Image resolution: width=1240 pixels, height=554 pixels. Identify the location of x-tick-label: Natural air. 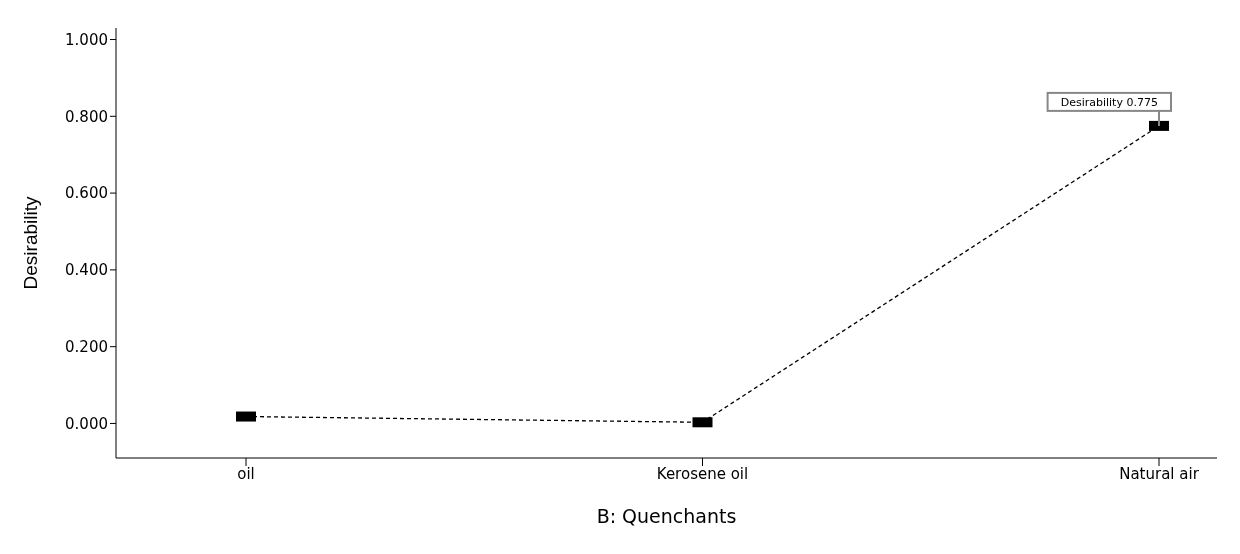
(1159, 473).